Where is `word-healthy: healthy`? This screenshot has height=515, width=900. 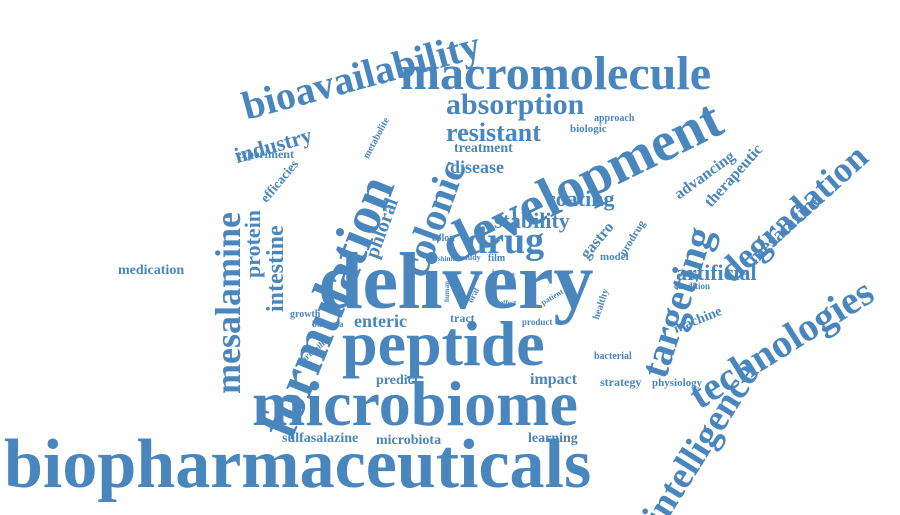 word-healthy: healthy is located at coordinates (601, 304).